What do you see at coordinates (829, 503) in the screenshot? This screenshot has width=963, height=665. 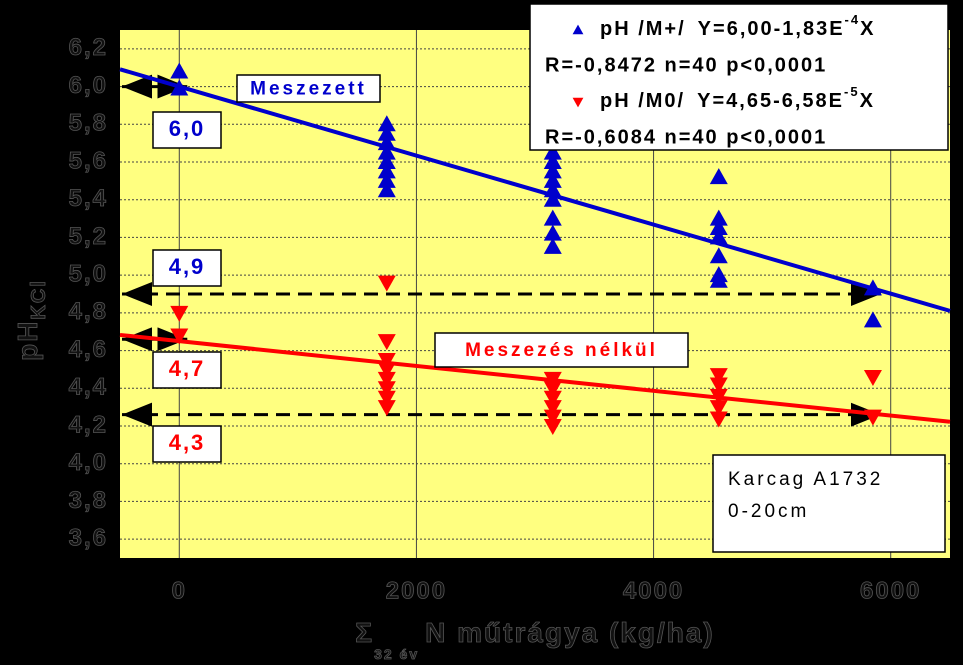 I see `note-box` at bounding box center [829, 503].